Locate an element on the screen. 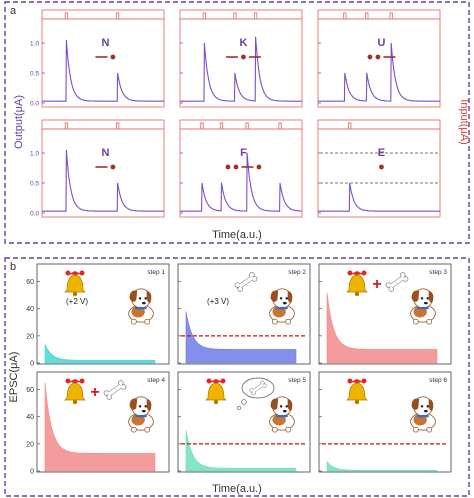 The height and width of the screenshot is (498, 474). epsc-chart-5: step 5 is located at coordinates (244, 422).